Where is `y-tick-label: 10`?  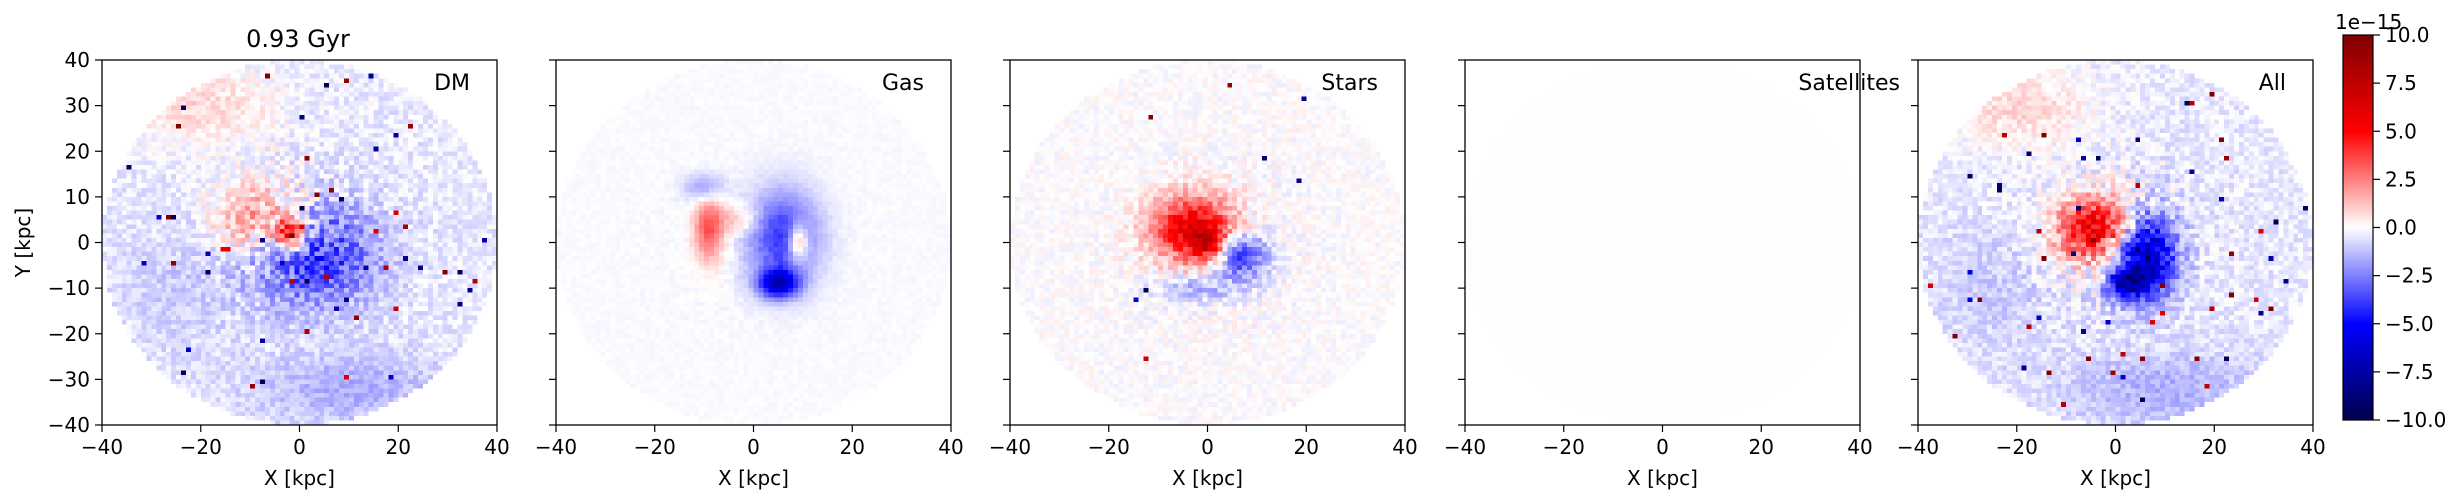
y-tick-label: 10 is located at coordinates (77, 197).